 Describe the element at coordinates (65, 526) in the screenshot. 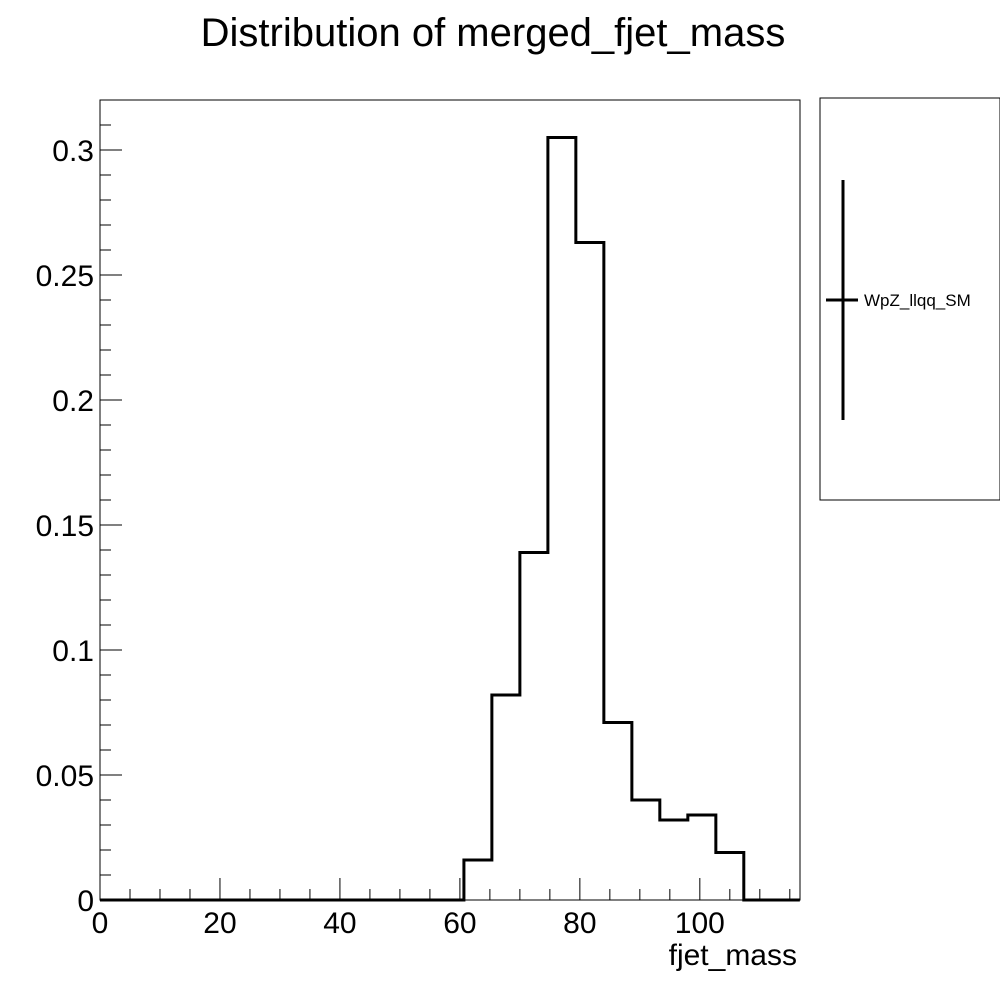

I see `y-tick-label: 0.15` at that location.